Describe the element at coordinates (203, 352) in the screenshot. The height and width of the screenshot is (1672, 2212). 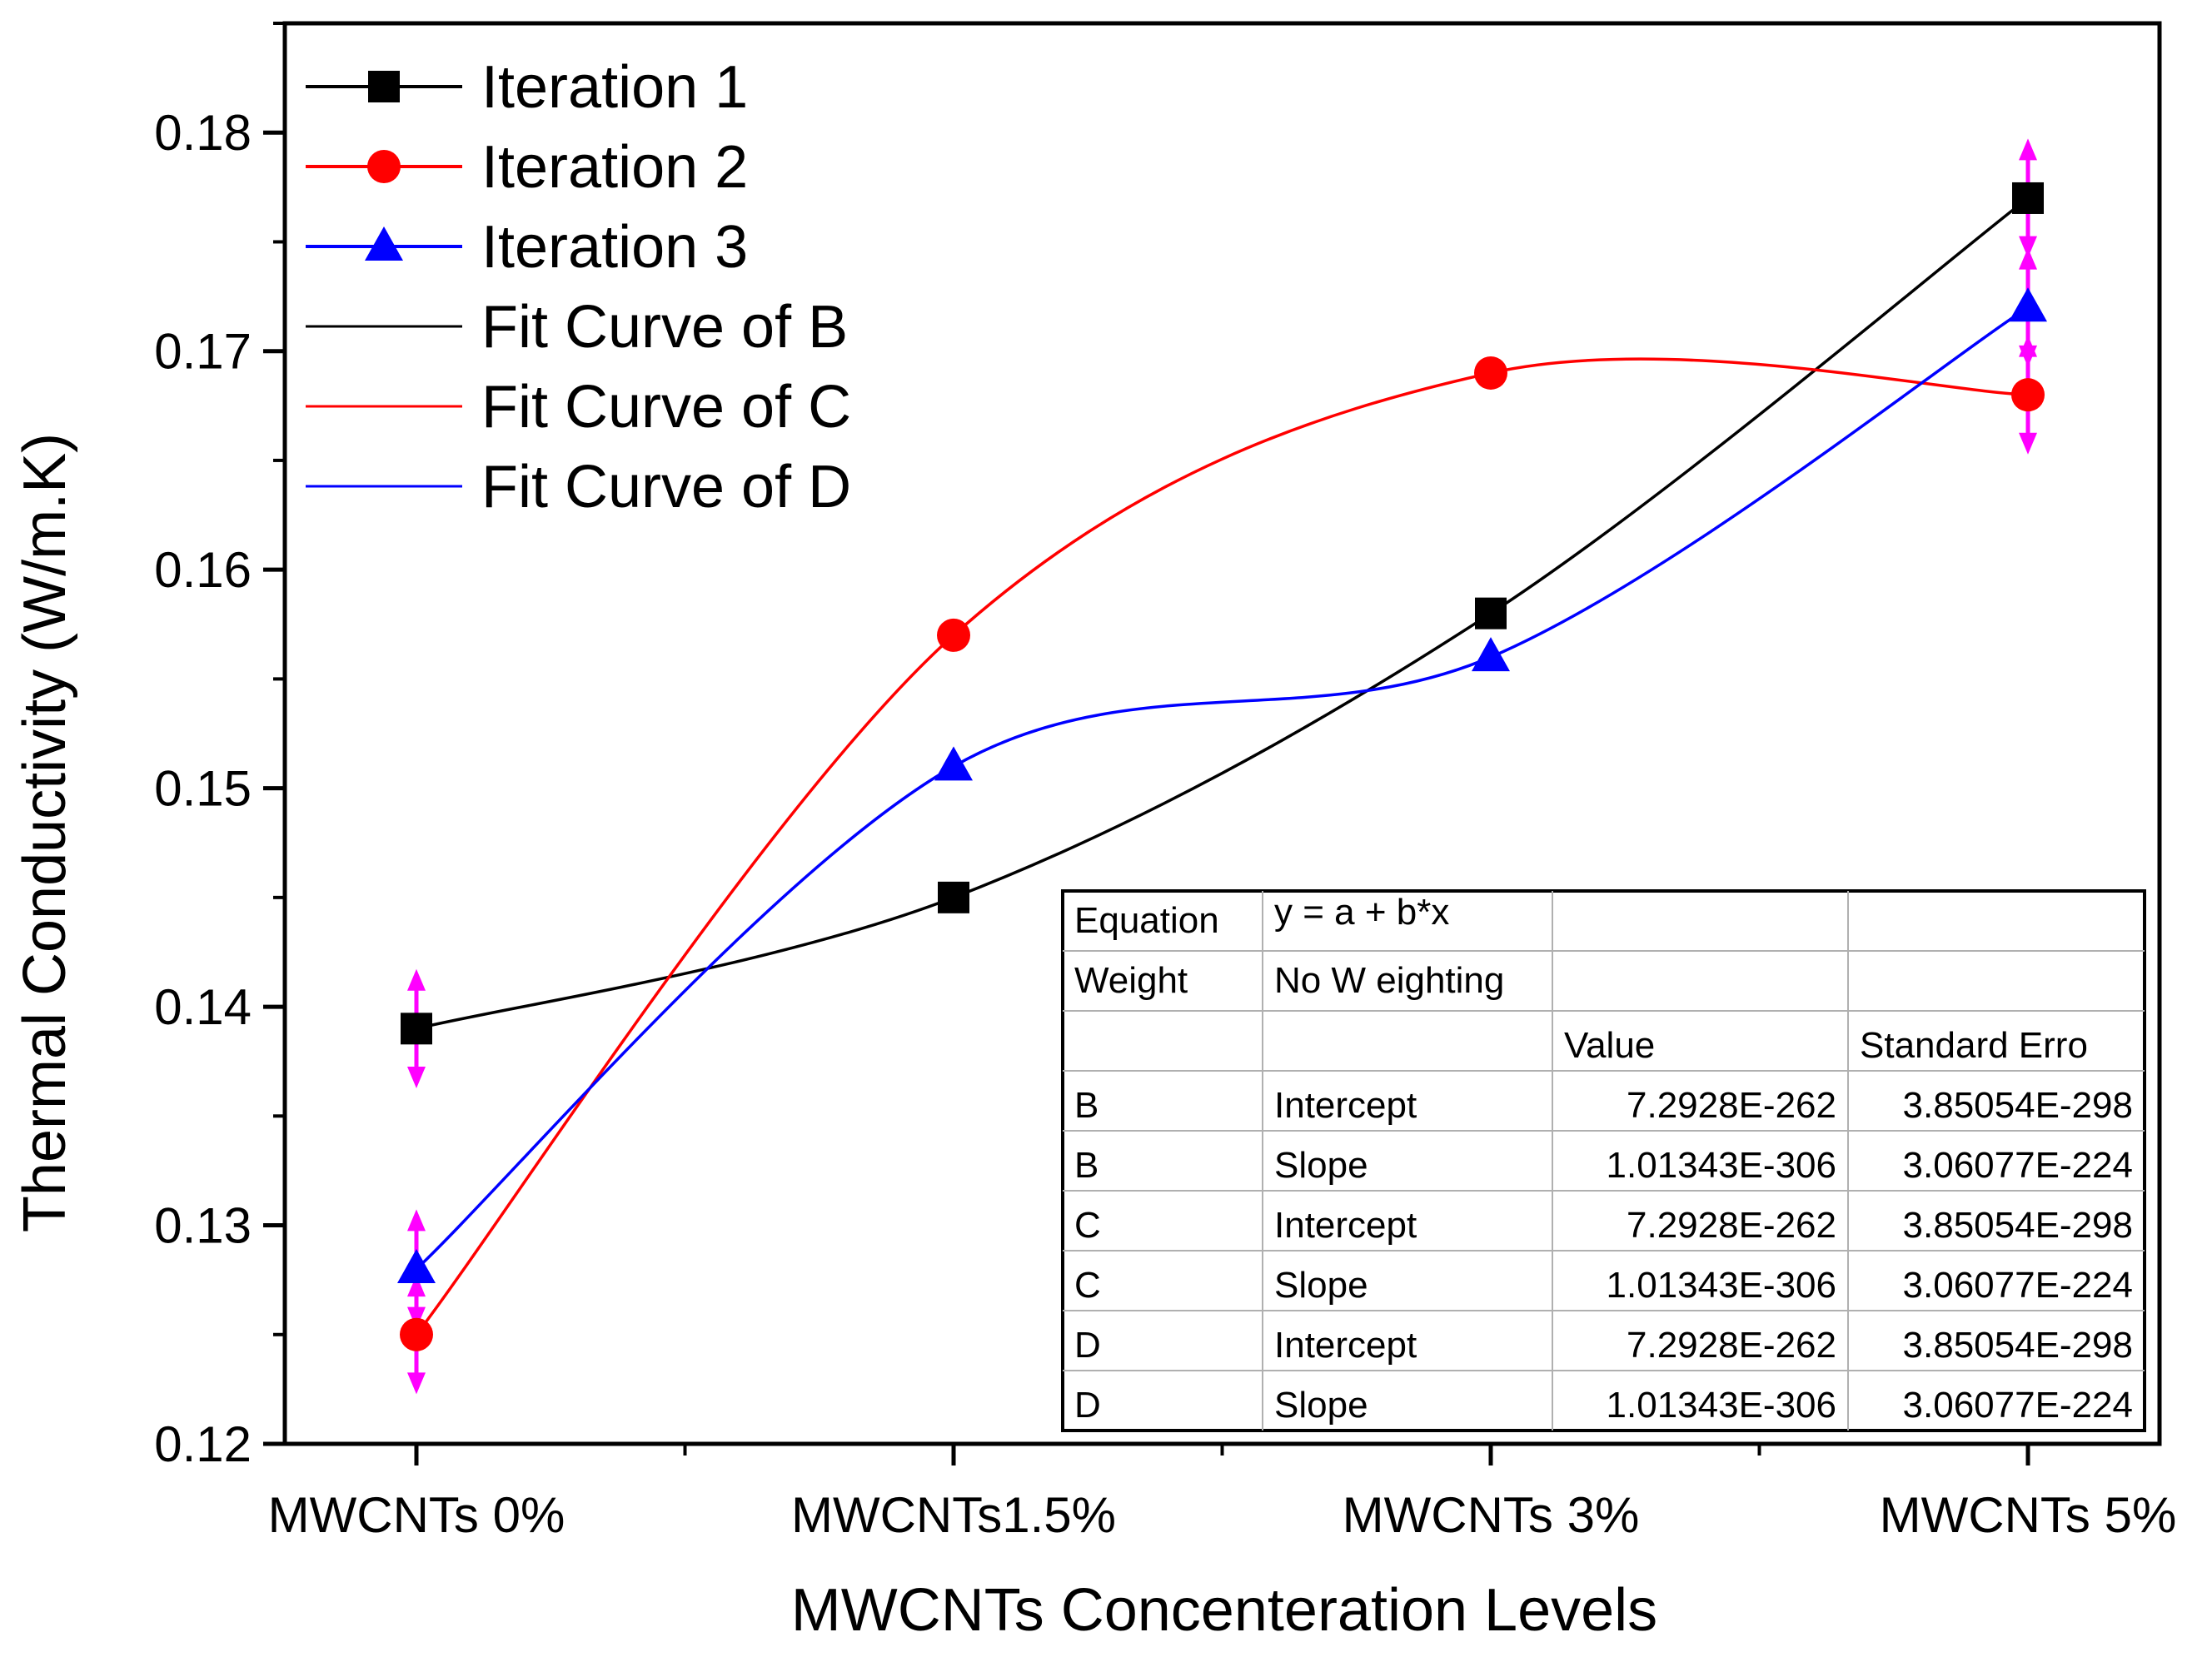
I see `y-tick-label: 0.17` at that location.